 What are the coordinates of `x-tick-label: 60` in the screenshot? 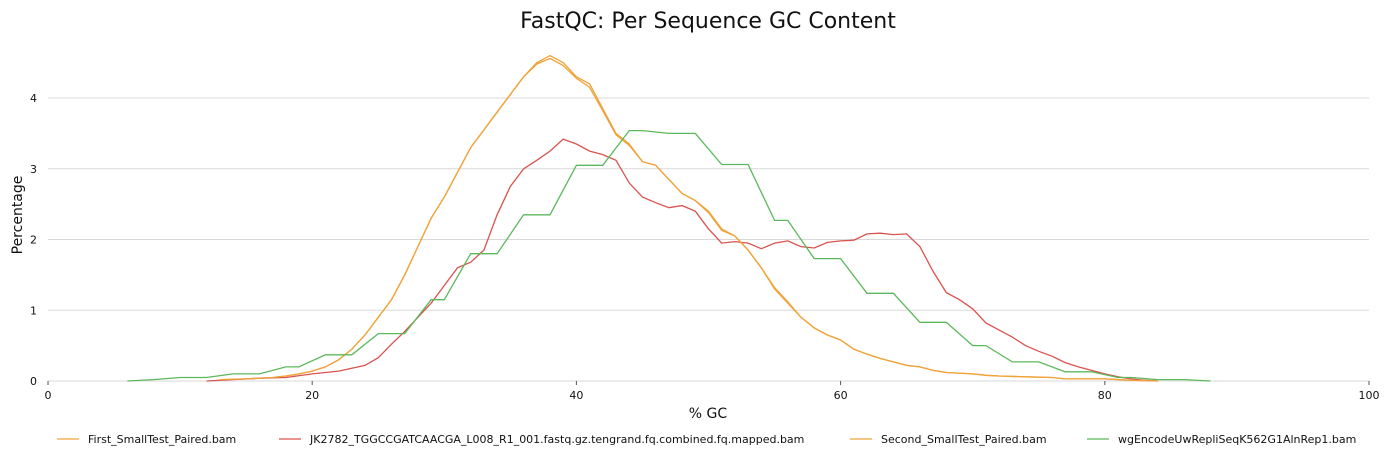 It's located at (841, 395).